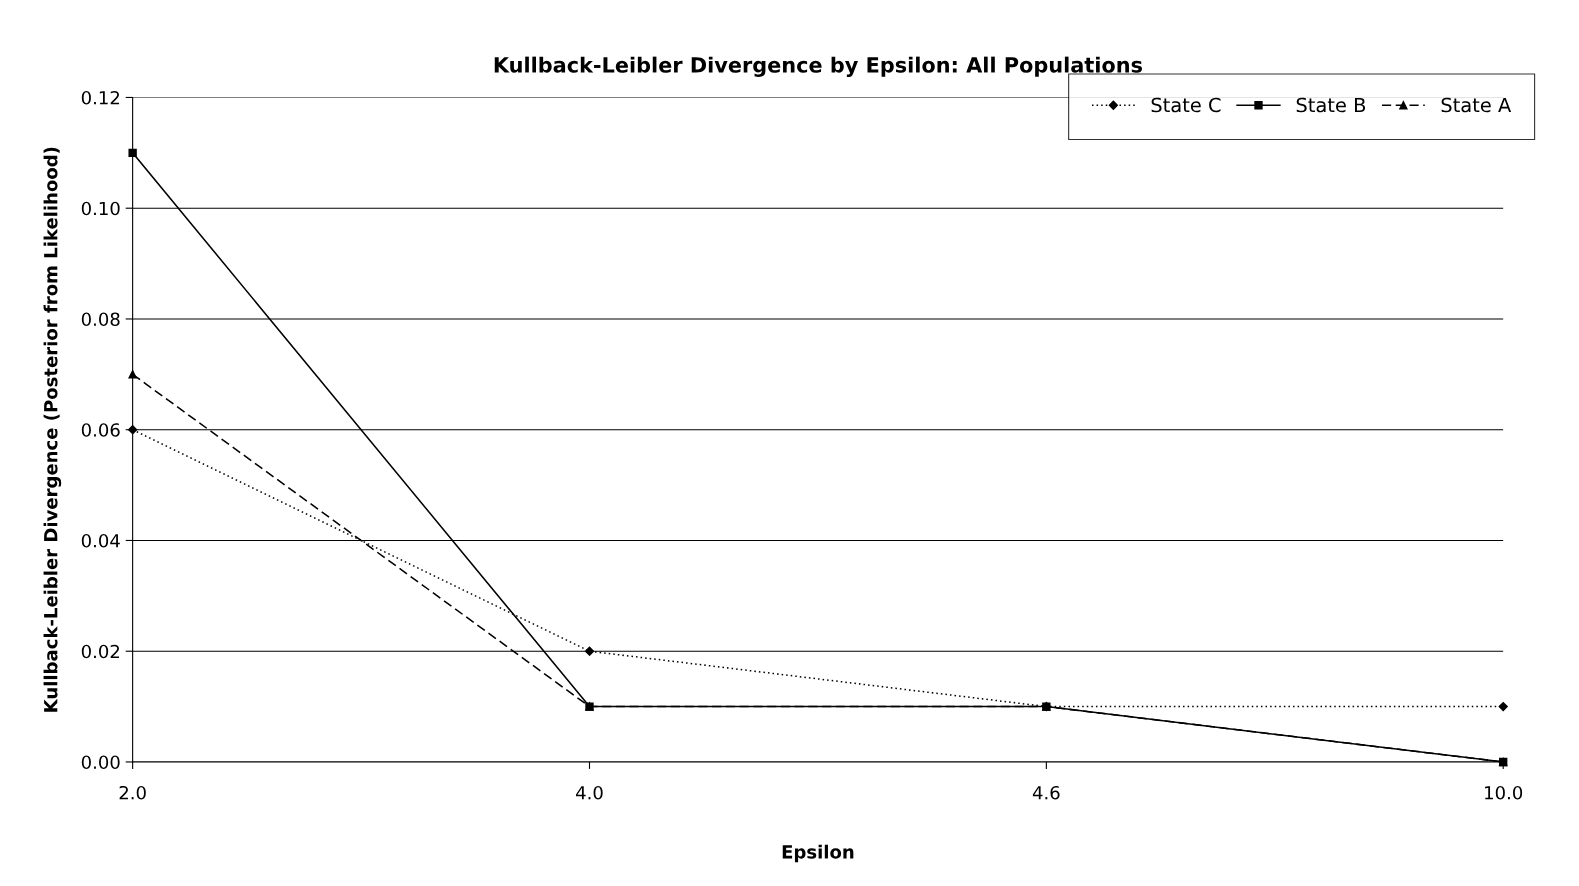  What do you see at coordinates (1046, 792) in the screenshot?
I see `x-tick-label: 4.6` at bounding box center [1046, 792].